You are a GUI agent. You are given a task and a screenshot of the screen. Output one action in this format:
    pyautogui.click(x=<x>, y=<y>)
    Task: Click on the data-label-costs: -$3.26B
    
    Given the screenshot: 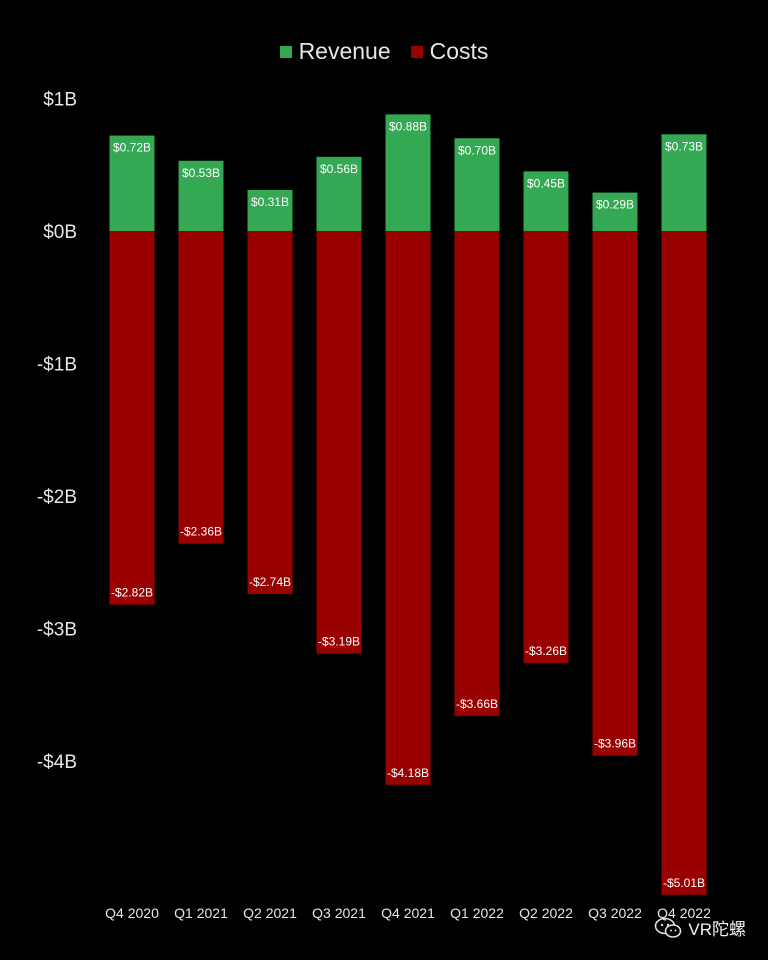 What is the action you would take?
    pyautogui.click(x=546, y=651)
    